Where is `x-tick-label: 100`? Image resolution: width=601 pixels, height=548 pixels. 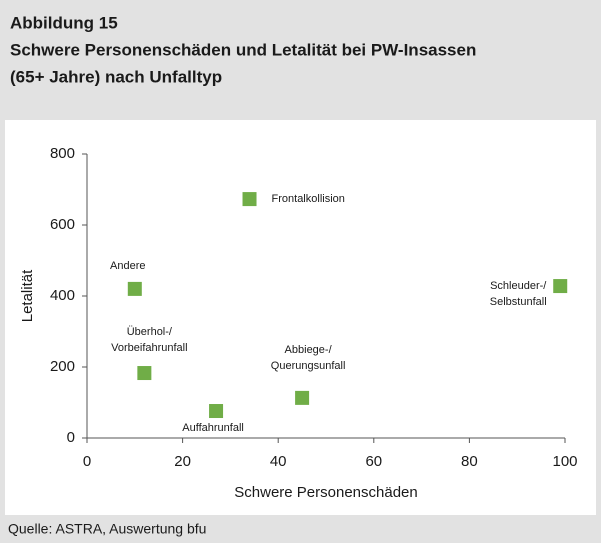 x-tick-label: 100 is located at coordinates (564, 461).